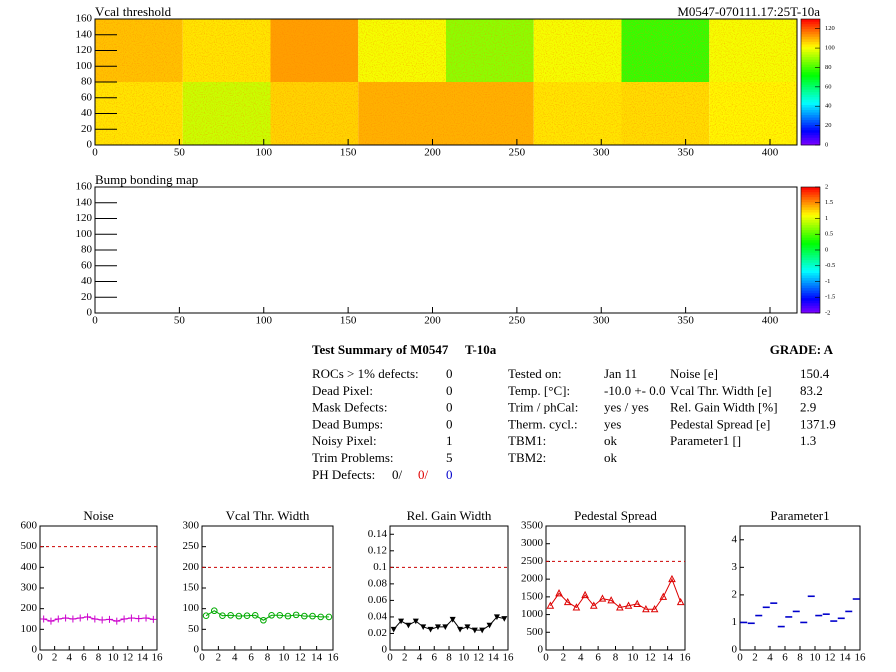 Image resolution: width=896 pixels, height=672 pixels. I want to click on condition-value: Jan 11, so click(620, 373).